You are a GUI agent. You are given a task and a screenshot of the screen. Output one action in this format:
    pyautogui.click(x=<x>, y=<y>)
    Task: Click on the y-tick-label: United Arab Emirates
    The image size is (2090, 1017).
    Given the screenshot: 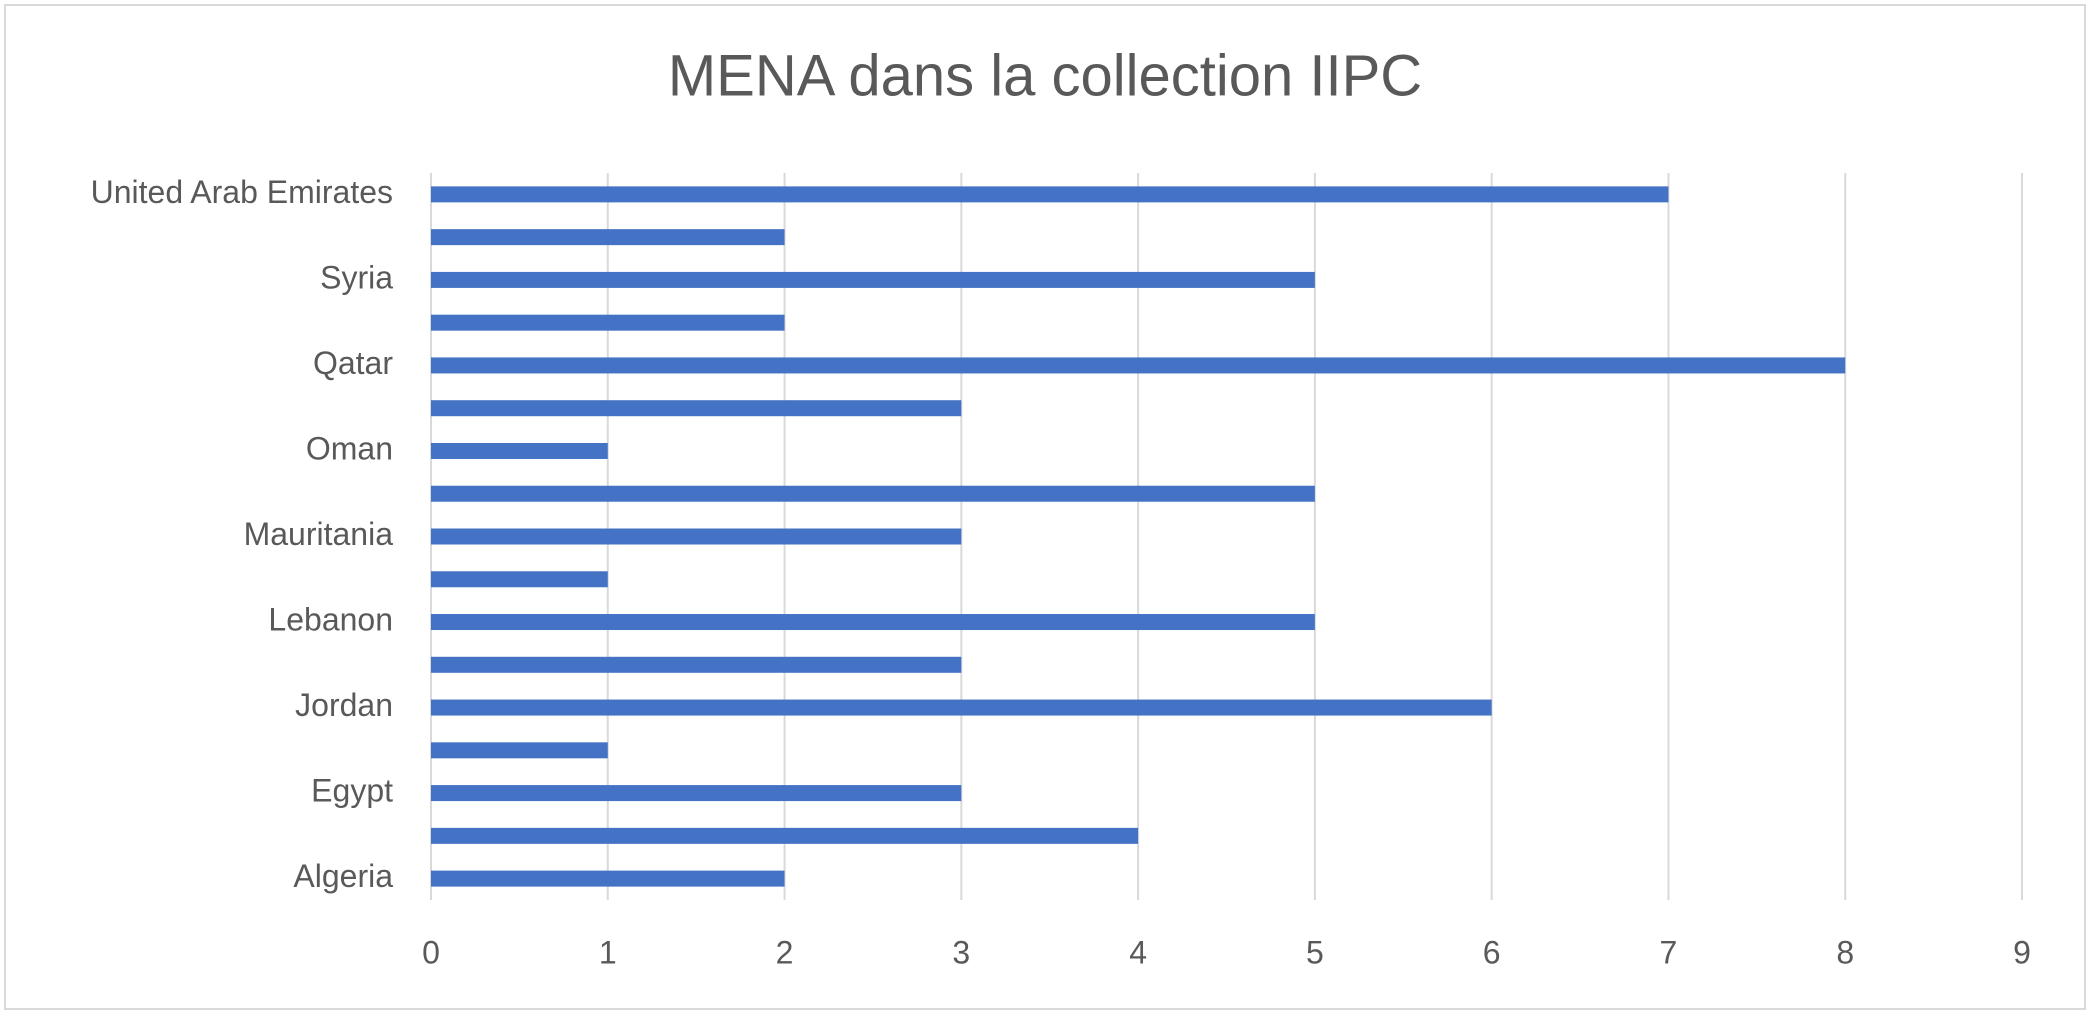 What is the action you would take?
    pyautogui.click(x=242, y=192)
    